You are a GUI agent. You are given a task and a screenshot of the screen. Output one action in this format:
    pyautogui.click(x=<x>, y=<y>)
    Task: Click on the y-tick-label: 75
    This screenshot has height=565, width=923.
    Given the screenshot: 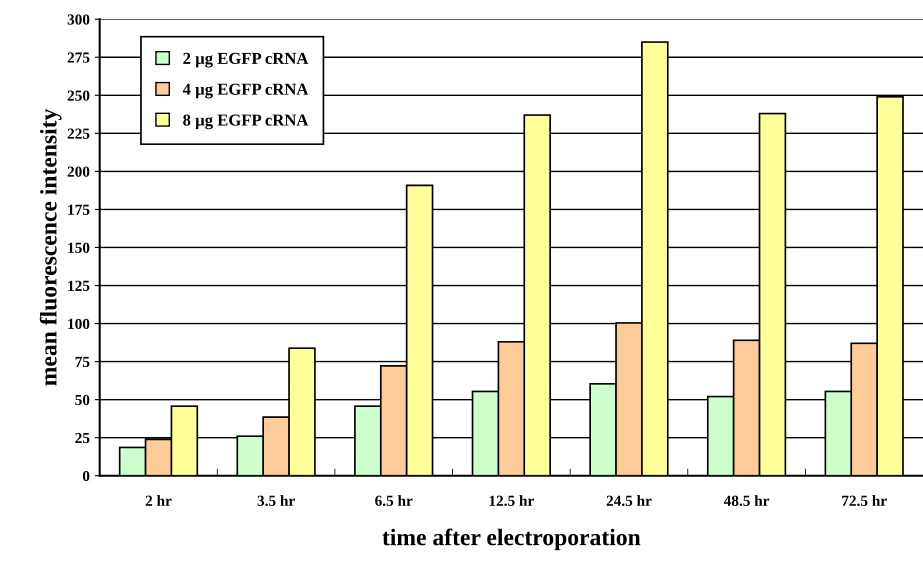 What is the action you would take?
    pyautogui.click(x=83, y=362)
    